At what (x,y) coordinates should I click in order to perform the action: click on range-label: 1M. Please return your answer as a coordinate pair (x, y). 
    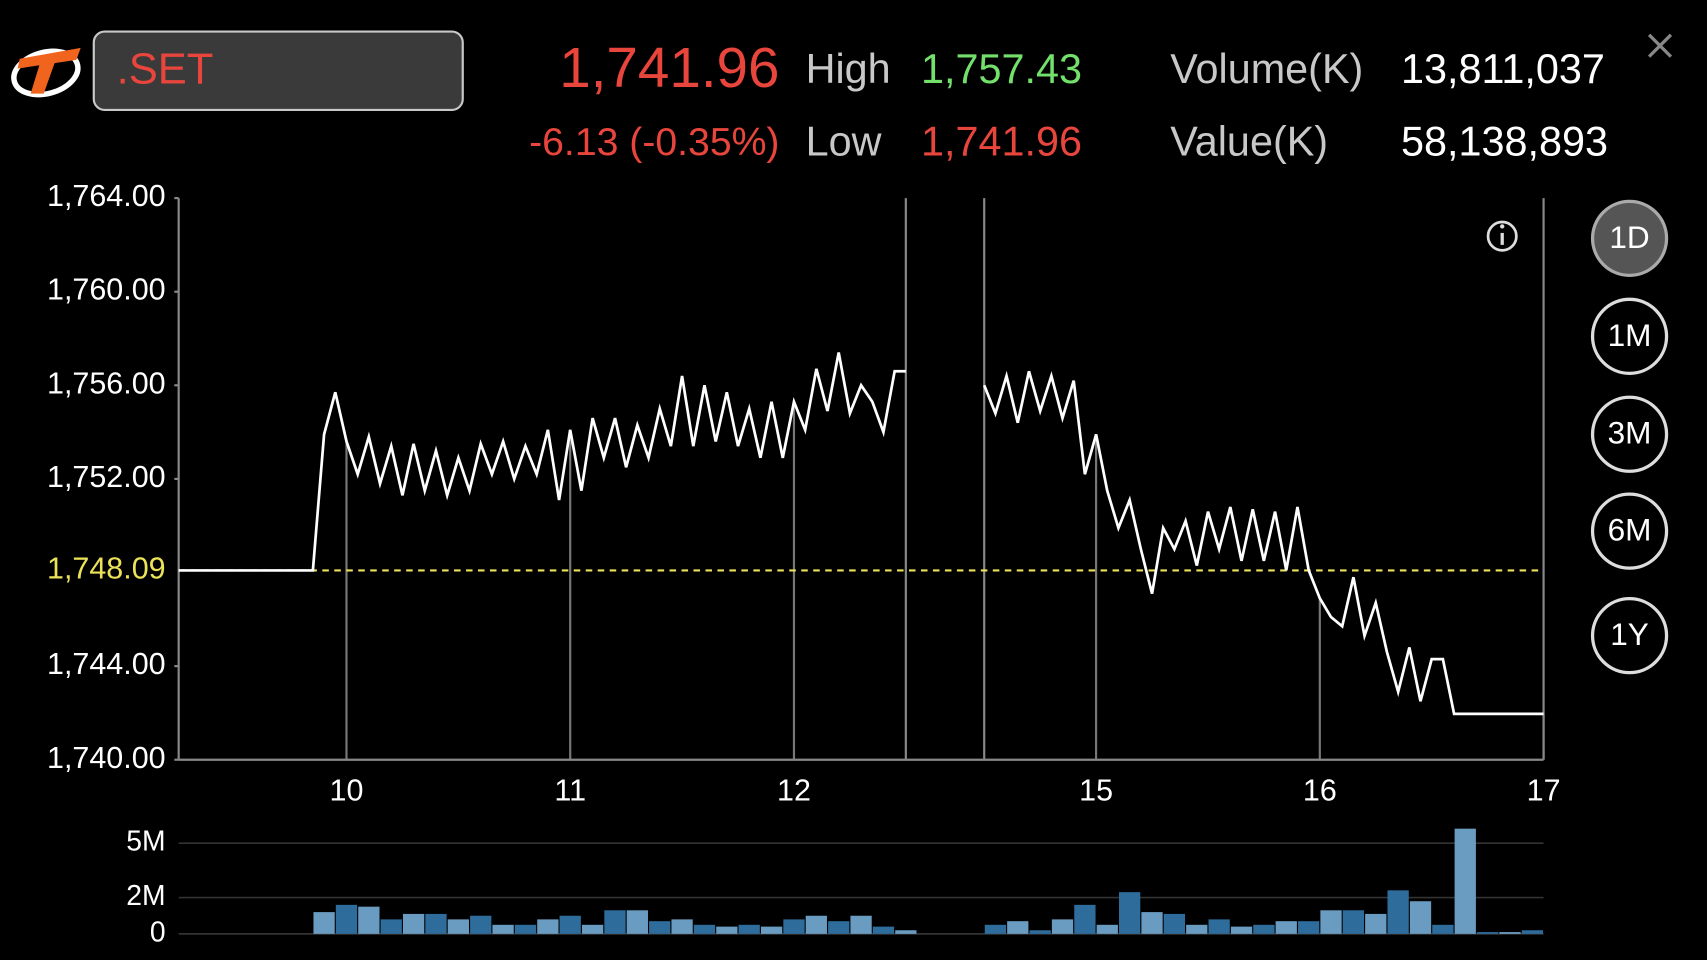
    Looking at the image, I should click on (1630, 335).